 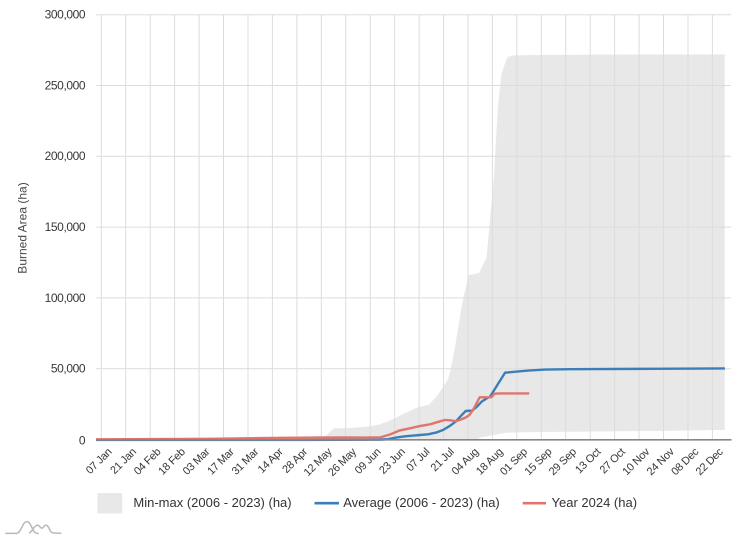 I want to click on svg-text: Burned Area (ha), so click(x=23, y=227).